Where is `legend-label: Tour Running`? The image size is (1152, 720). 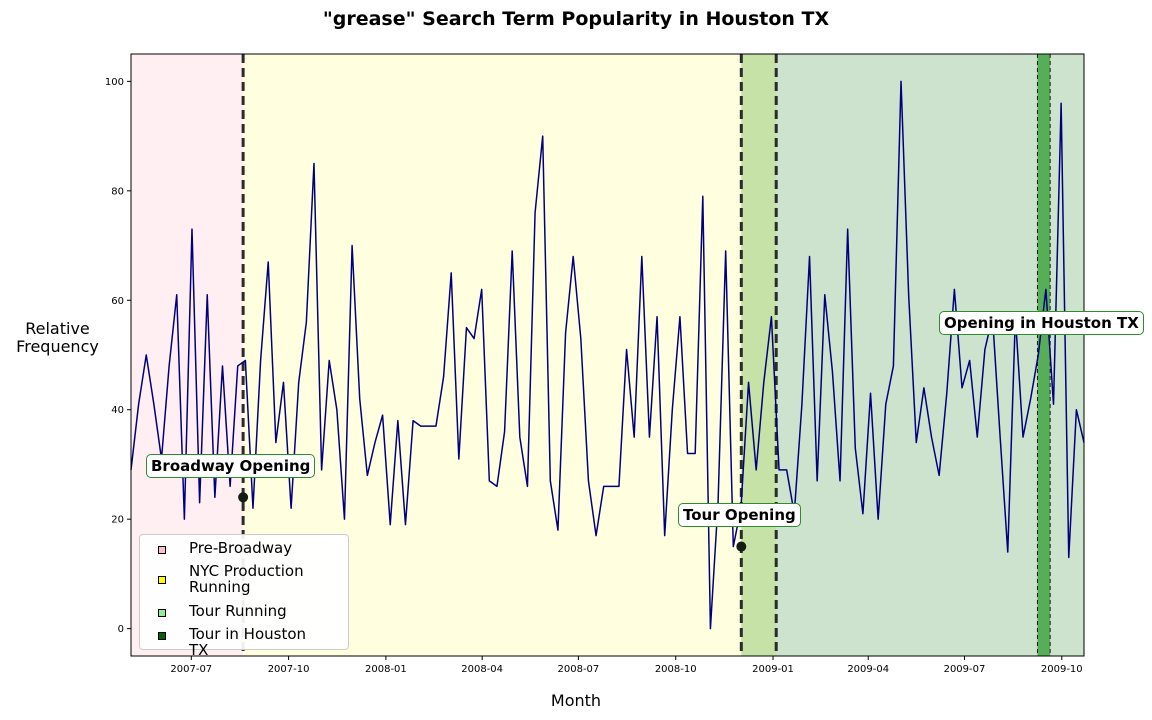 legend-label: Tour Running is located at coordinates (238, 611).